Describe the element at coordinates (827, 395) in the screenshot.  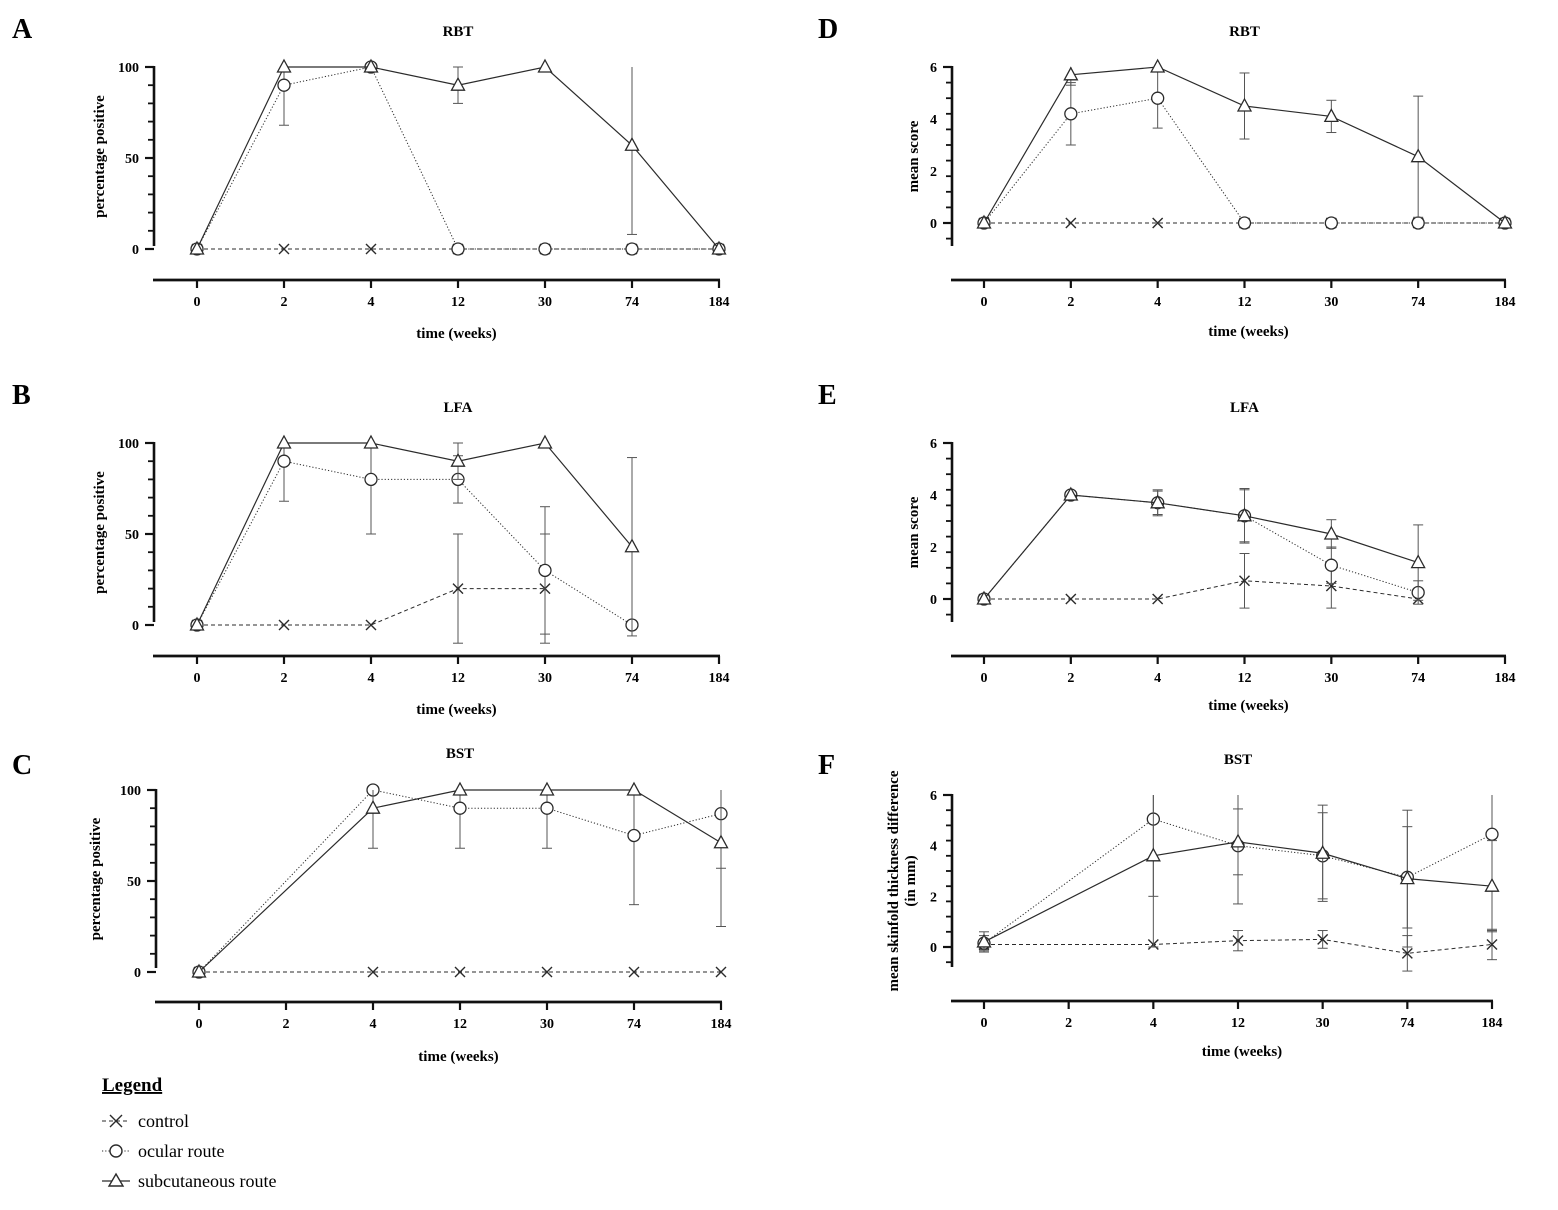
I see `panel-letter: E` at that location.